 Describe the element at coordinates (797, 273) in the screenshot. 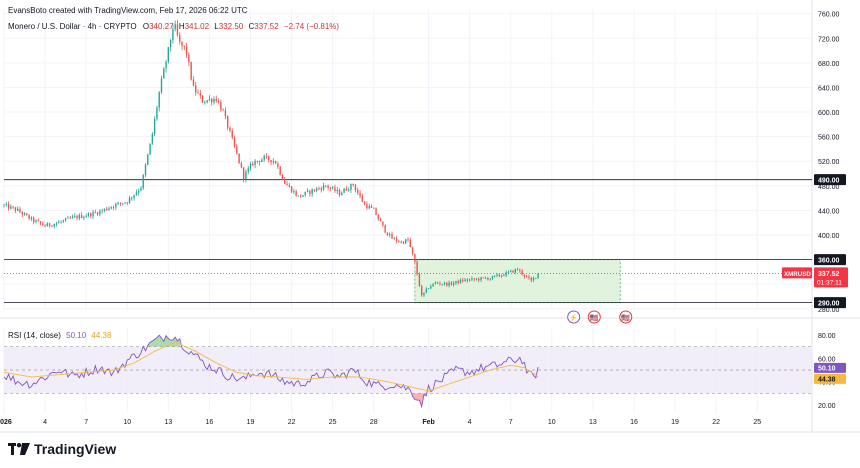

I see `symbol-tag` at that location.